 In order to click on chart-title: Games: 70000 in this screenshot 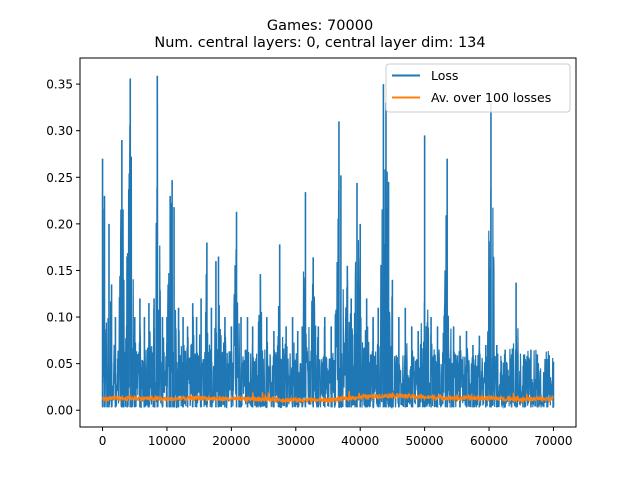, I will do `click(320, 26)`.